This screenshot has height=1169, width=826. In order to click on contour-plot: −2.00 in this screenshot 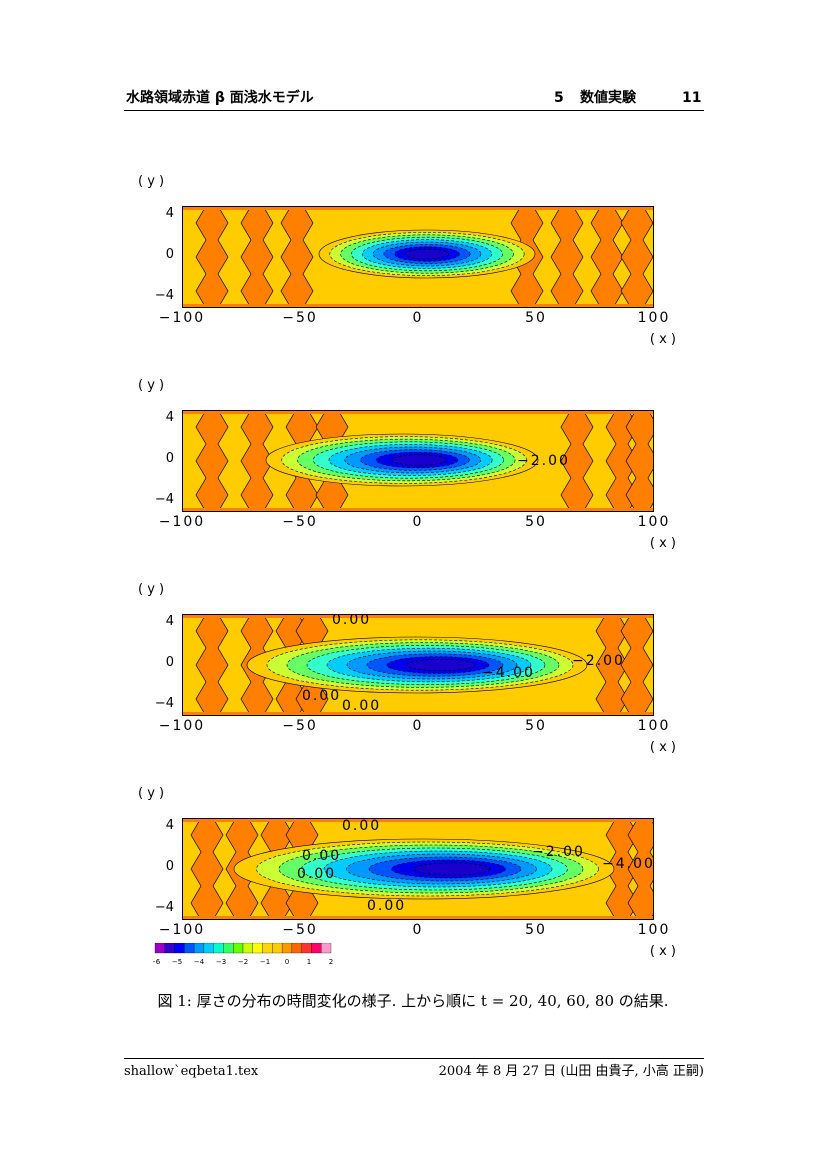, I will do `click(418, 461)`.